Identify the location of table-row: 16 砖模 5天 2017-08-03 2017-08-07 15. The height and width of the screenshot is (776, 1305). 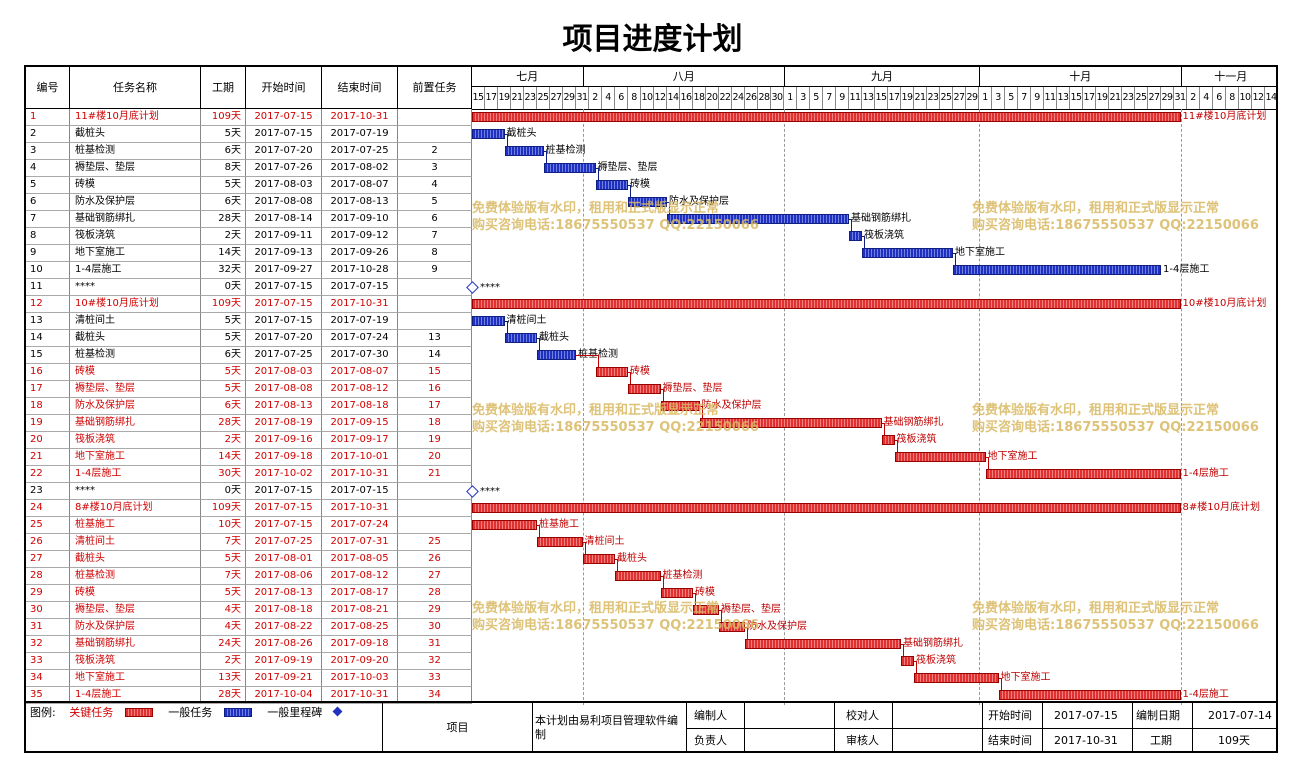
(249, 372).